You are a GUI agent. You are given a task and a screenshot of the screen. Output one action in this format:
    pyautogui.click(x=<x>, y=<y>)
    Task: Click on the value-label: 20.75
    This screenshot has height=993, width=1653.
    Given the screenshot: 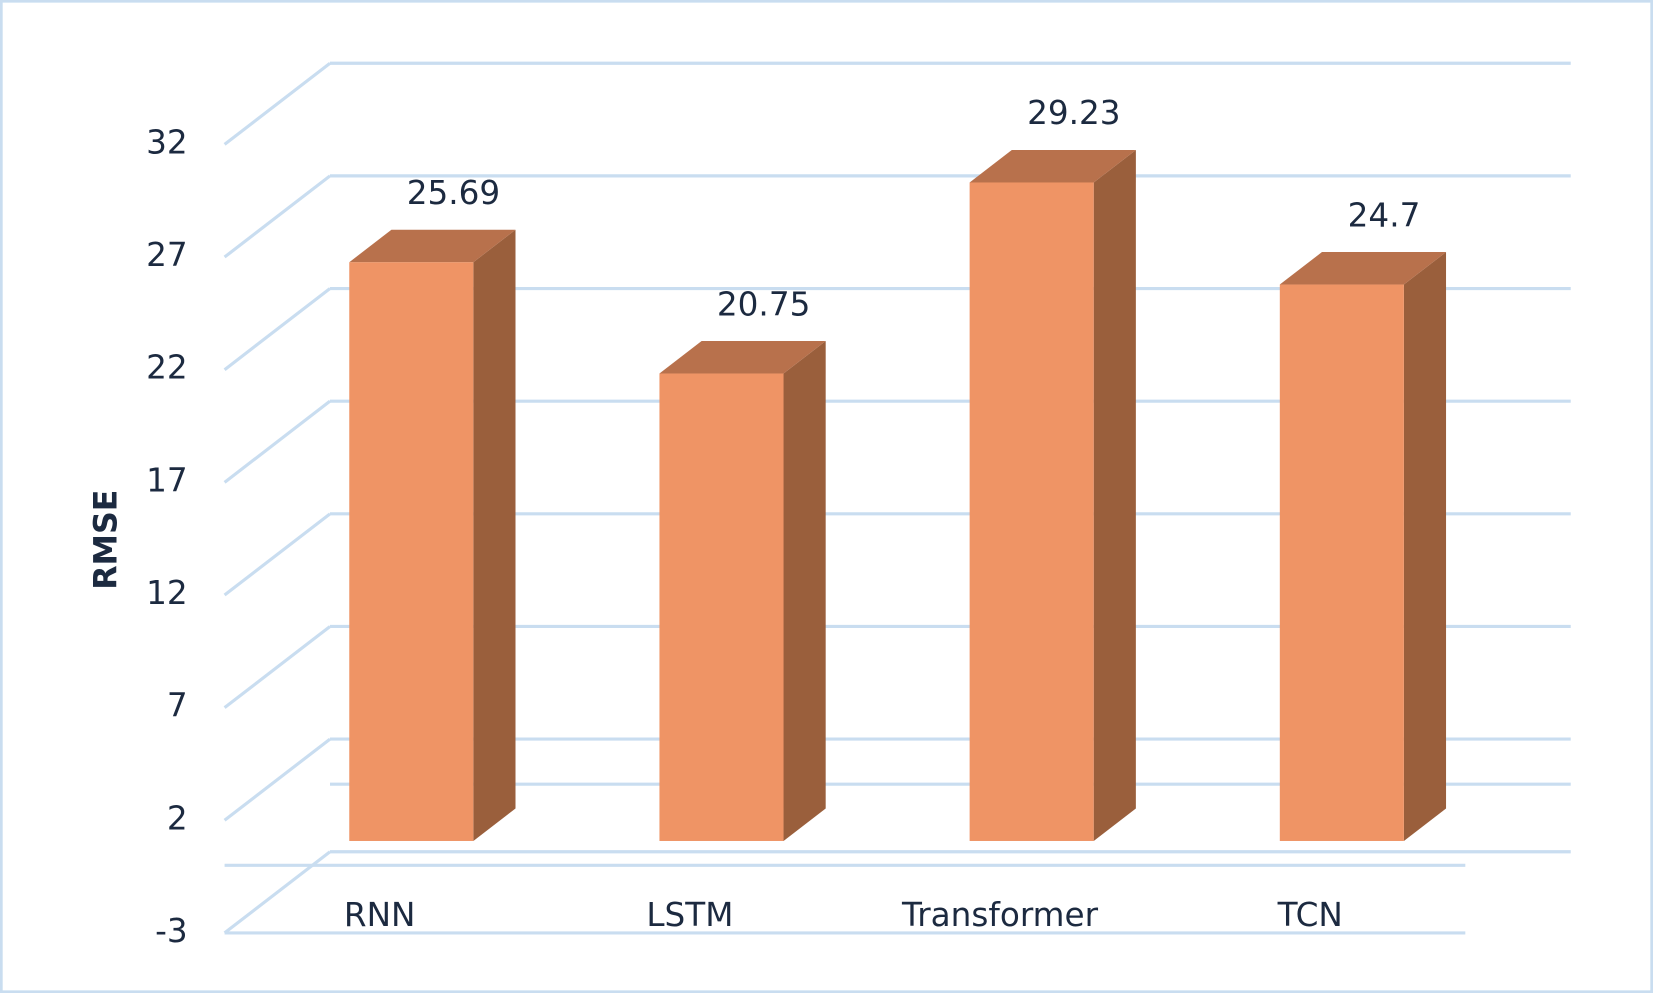 What is the action you would take?
    pyautogui.click(x=764, y=304)
    